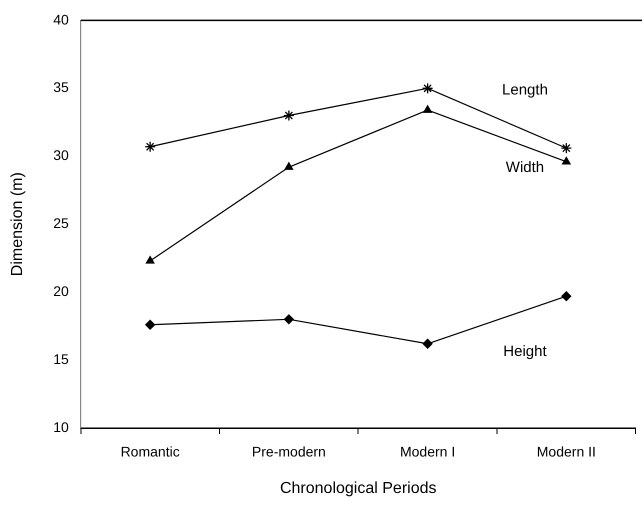 This screenshot has height=508, width=642. What do you see at coordinates (566, 451) in the screenshot?
I see `x-tick-label: Modern II` at bounding box center [566, 451].